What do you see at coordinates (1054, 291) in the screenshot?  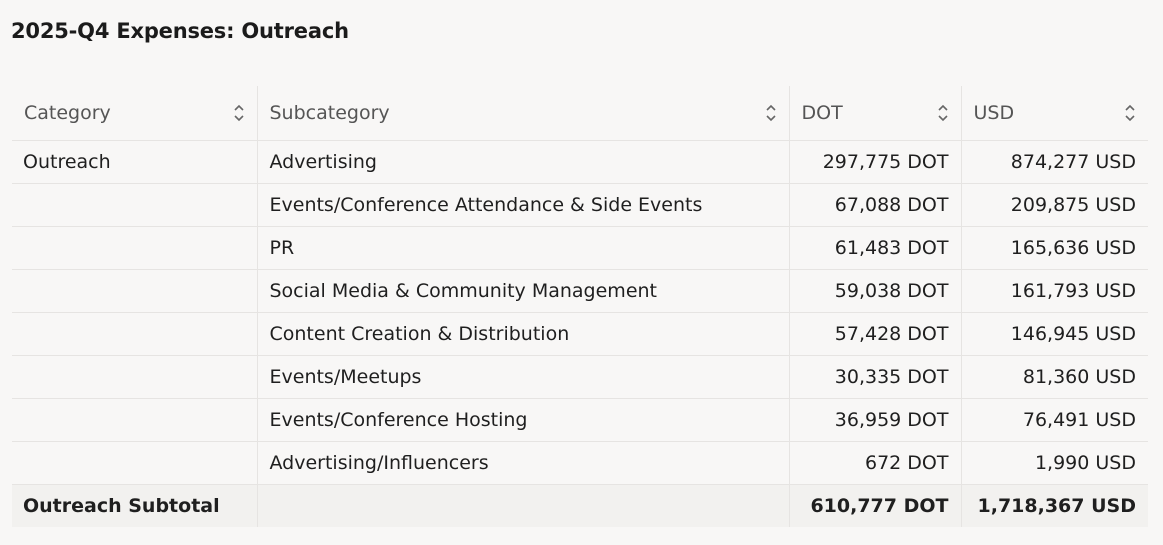 I see `cell-usd: 161,793 USD` at bounding box center [1054, 291].